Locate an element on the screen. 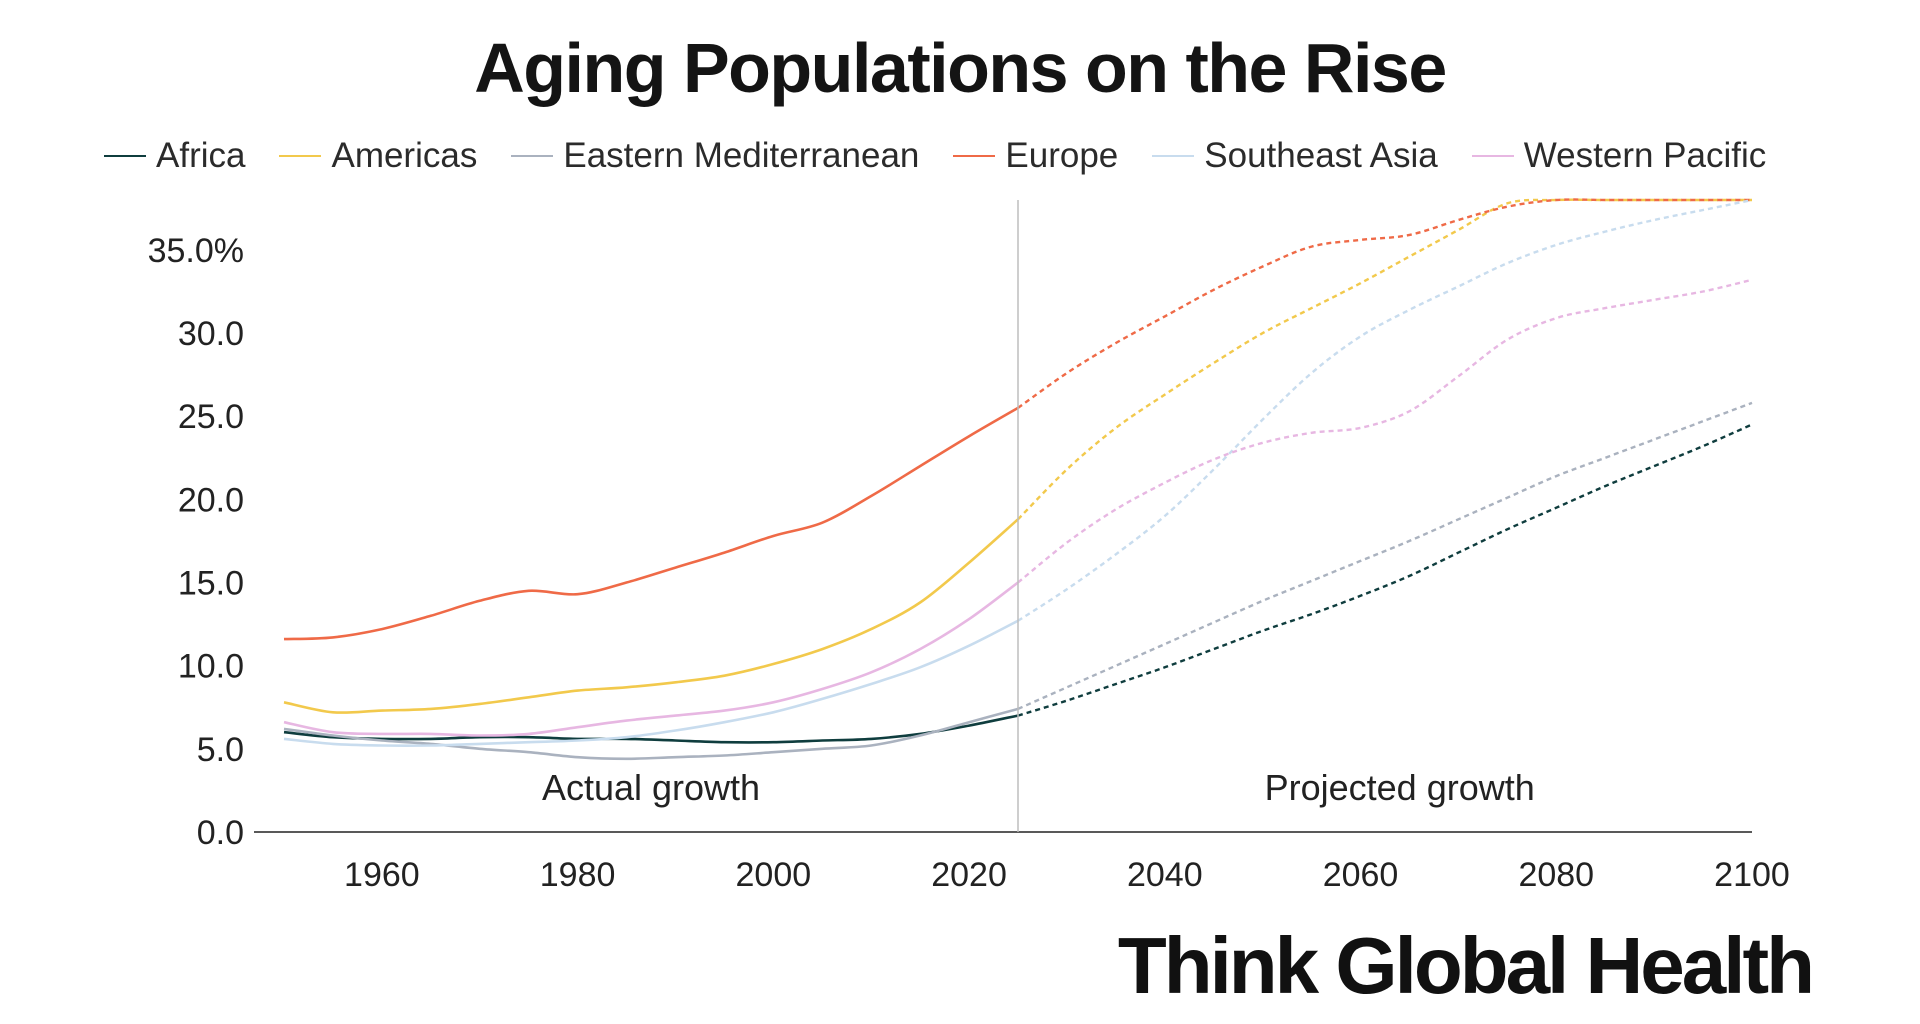 This screenshot has height=1024, width=1920. series-line-projected-eastern-mediterranean is located at coordinates (1385, 555).